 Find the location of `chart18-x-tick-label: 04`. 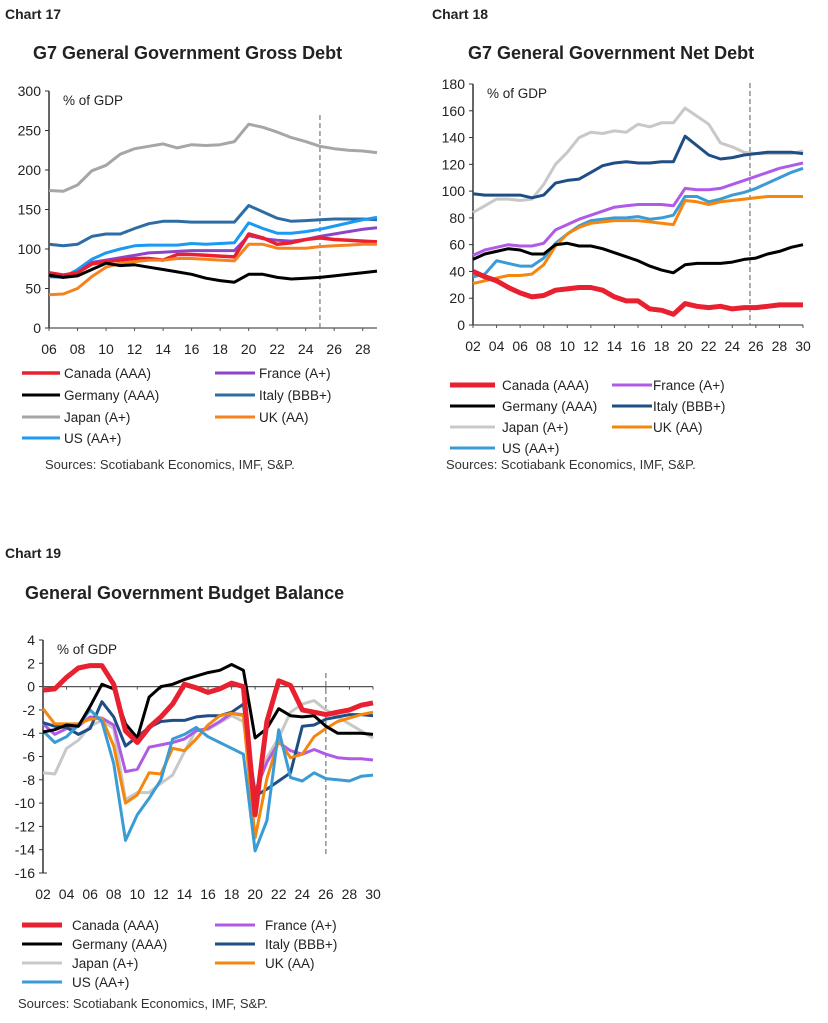

chart18-x-tick-label: 04 is located at coordinates (497, 346).